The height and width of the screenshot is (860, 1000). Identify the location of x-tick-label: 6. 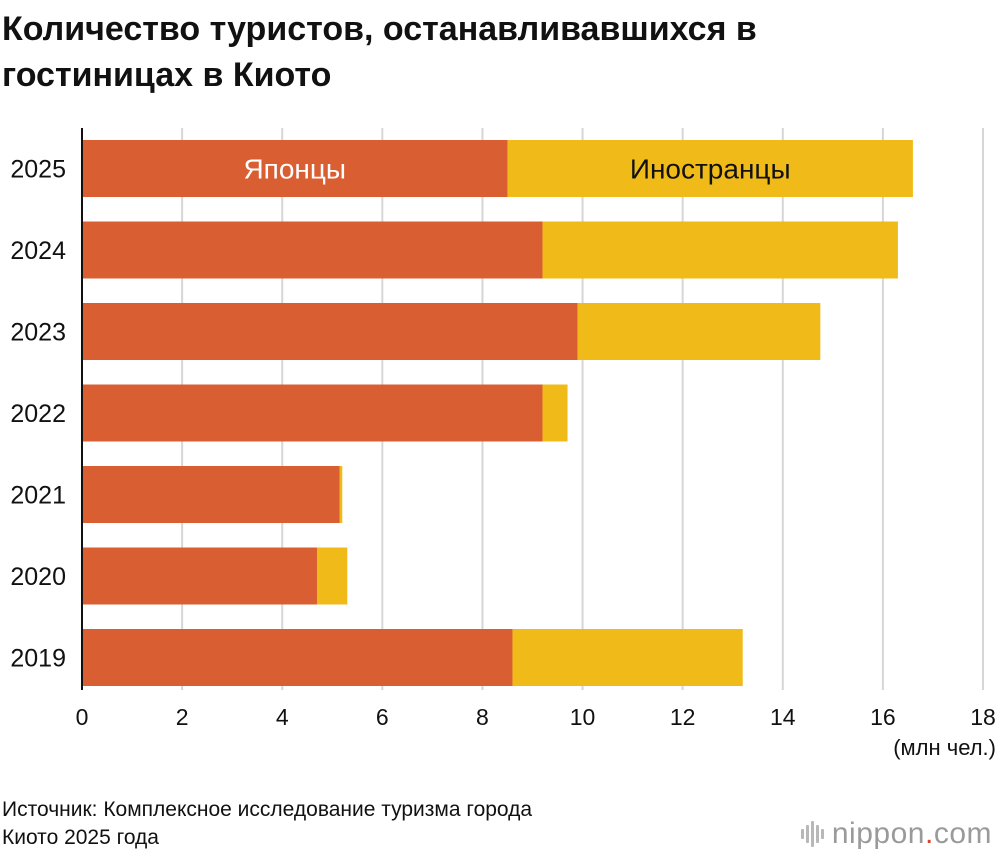
(382, 717).